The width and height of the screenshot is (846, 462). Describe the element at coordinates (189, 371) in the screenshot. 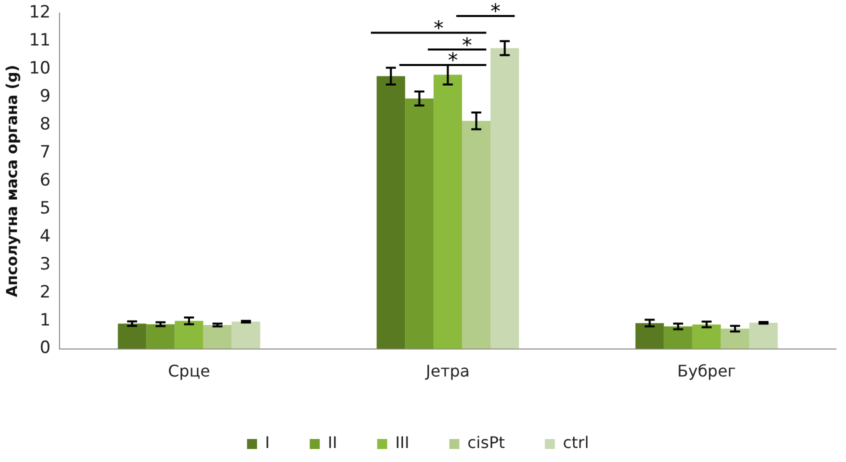

I see `x-tick-label: Срце` at that location.